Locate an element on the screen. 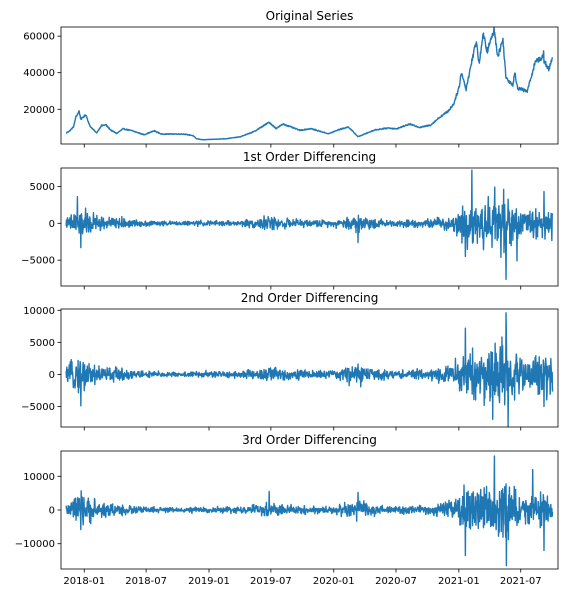  subplot-title: 3rd Order Differencing is located at coordinates (309, 440).